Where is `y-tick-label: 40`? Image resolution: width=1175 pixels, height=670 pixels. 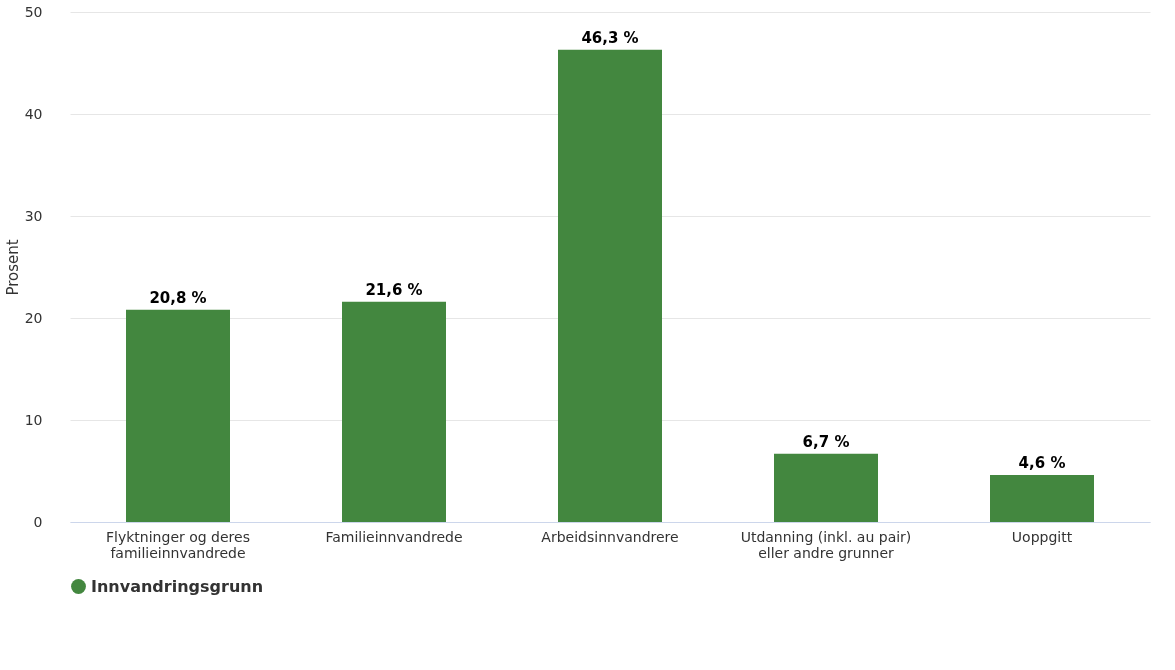
y-tick-label: 40 is located at coordinates (33, 113).